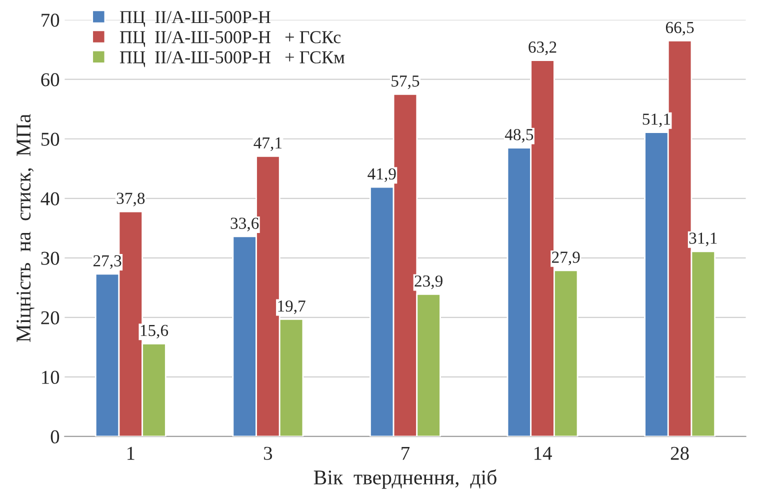 Image resolution: width=761 pixels, height=496 pixels. Describe the element at coordinates (703, 239) in the screenshot. I see `data-label: 31,1` at that location.